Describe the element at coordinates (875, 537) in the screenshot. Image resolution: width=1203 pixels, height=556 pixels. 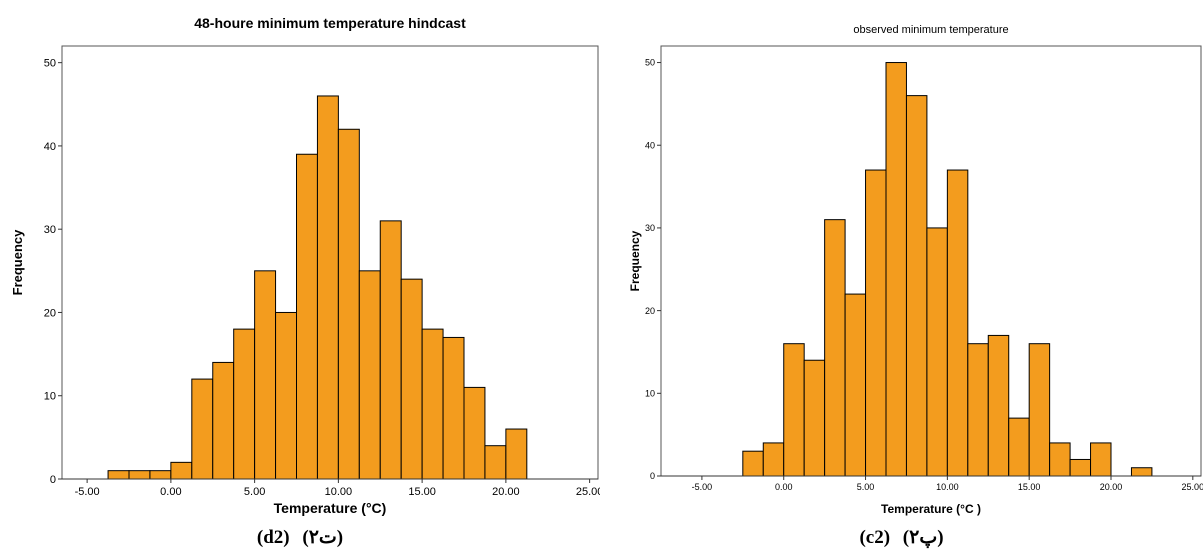
I see `caption-label-latin: (c2)` at that location.